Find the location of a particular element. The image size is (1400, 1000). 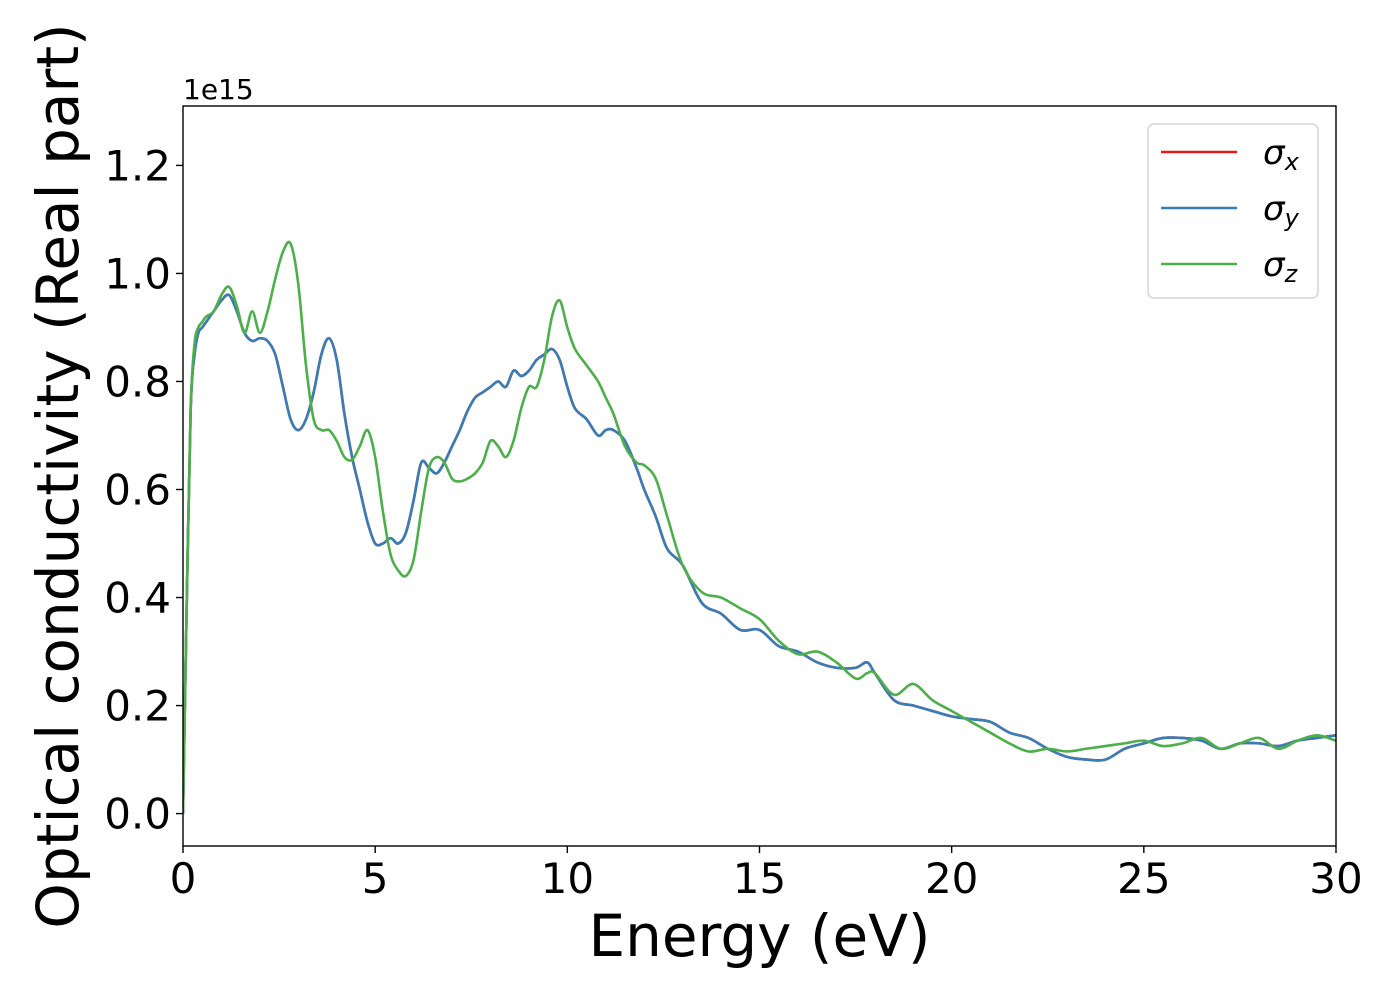

x-tick-label: 5 is located at coordinates (375, 878).